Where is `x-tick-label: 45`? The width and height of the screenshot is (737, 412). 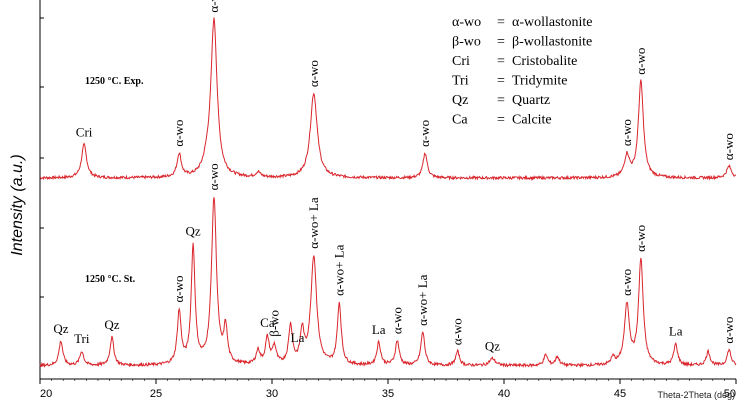 x-tick-label: 45 is located at coordinates (620, 394).